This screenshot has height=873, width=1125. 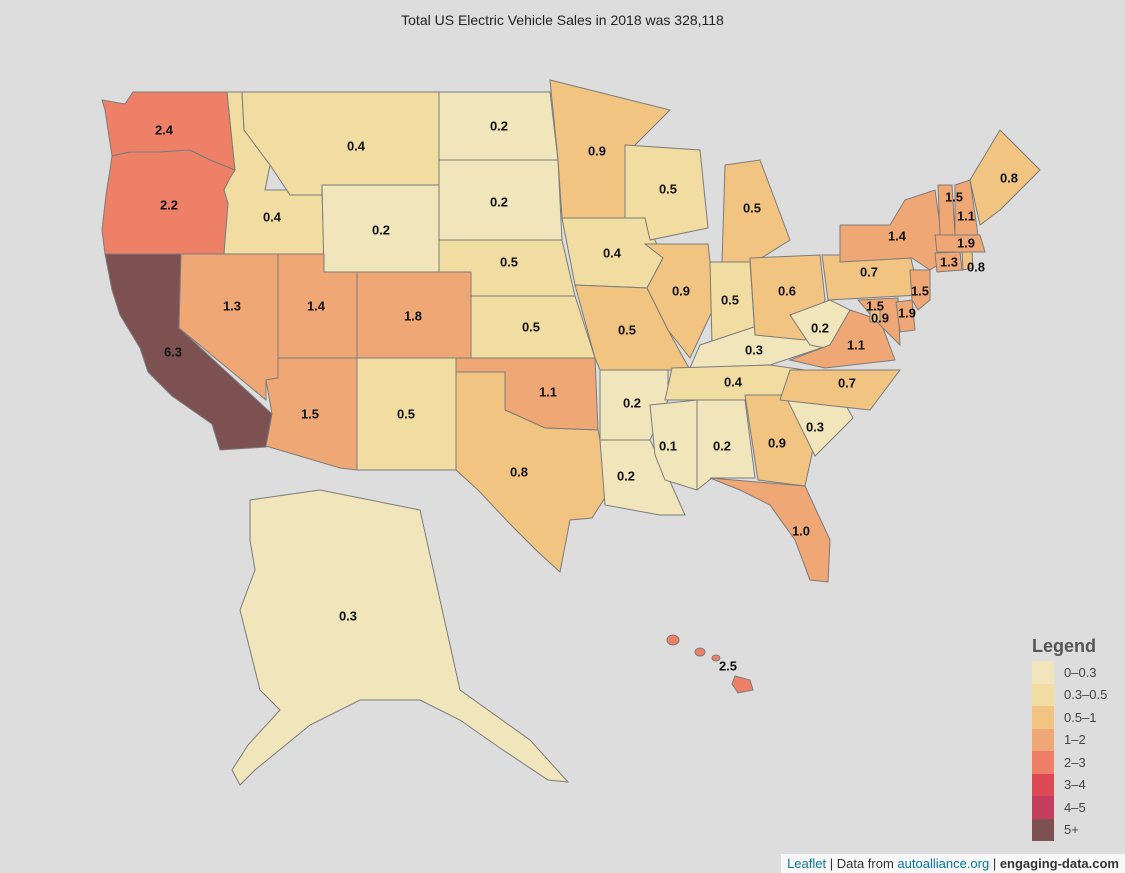 I want to click on state-value-tx: 0.8, so click(x=519, y=471).